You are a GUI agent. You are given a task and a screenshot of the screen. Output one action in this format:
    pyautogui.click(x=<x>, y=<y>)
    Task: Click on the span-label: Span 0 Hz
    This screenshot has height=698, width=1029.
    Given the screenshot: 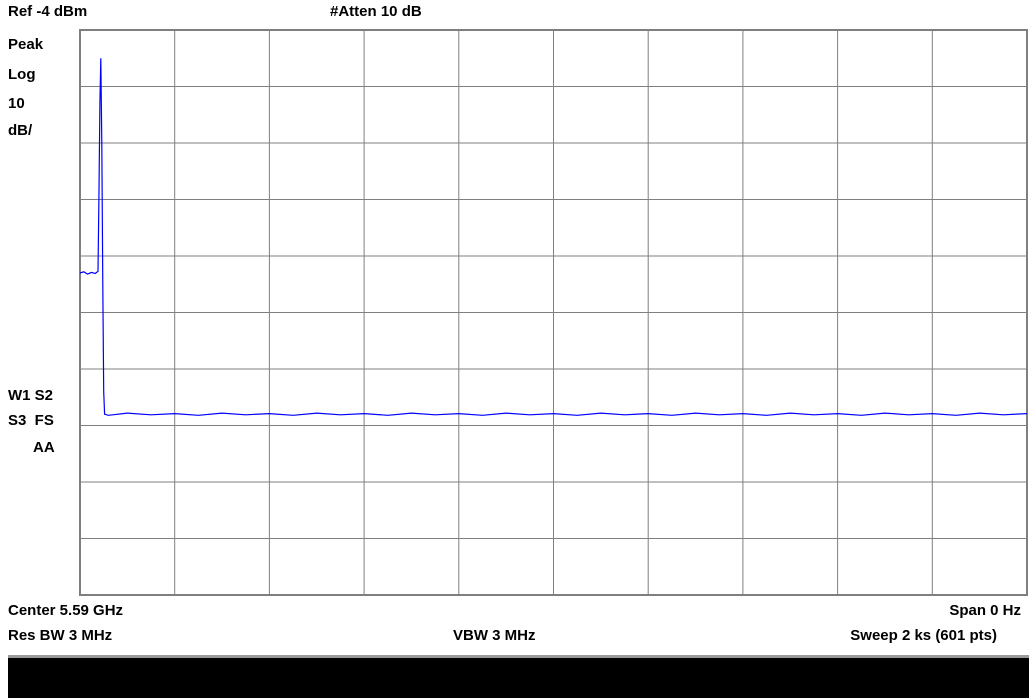 What is the action you would take?
    pyautogui.click(x=985, y=610)
    